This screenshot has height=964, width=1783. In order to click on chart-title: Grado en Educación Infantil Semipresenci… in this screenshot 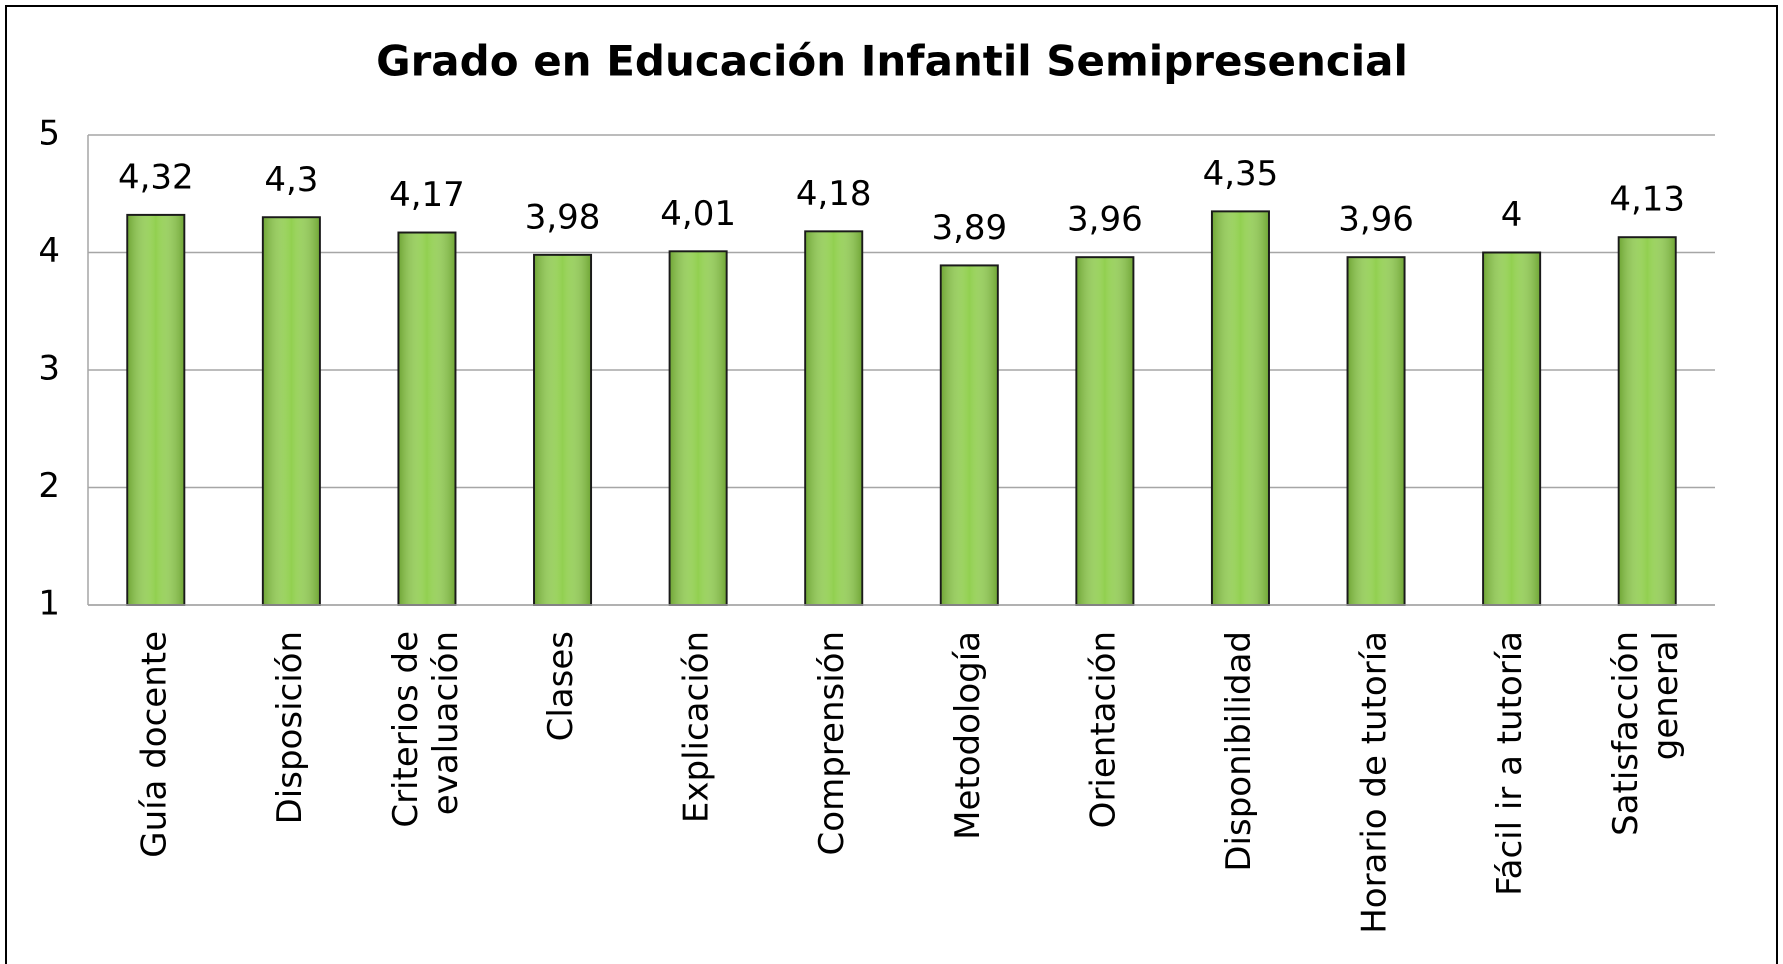, I will do `click(892, 61)`.